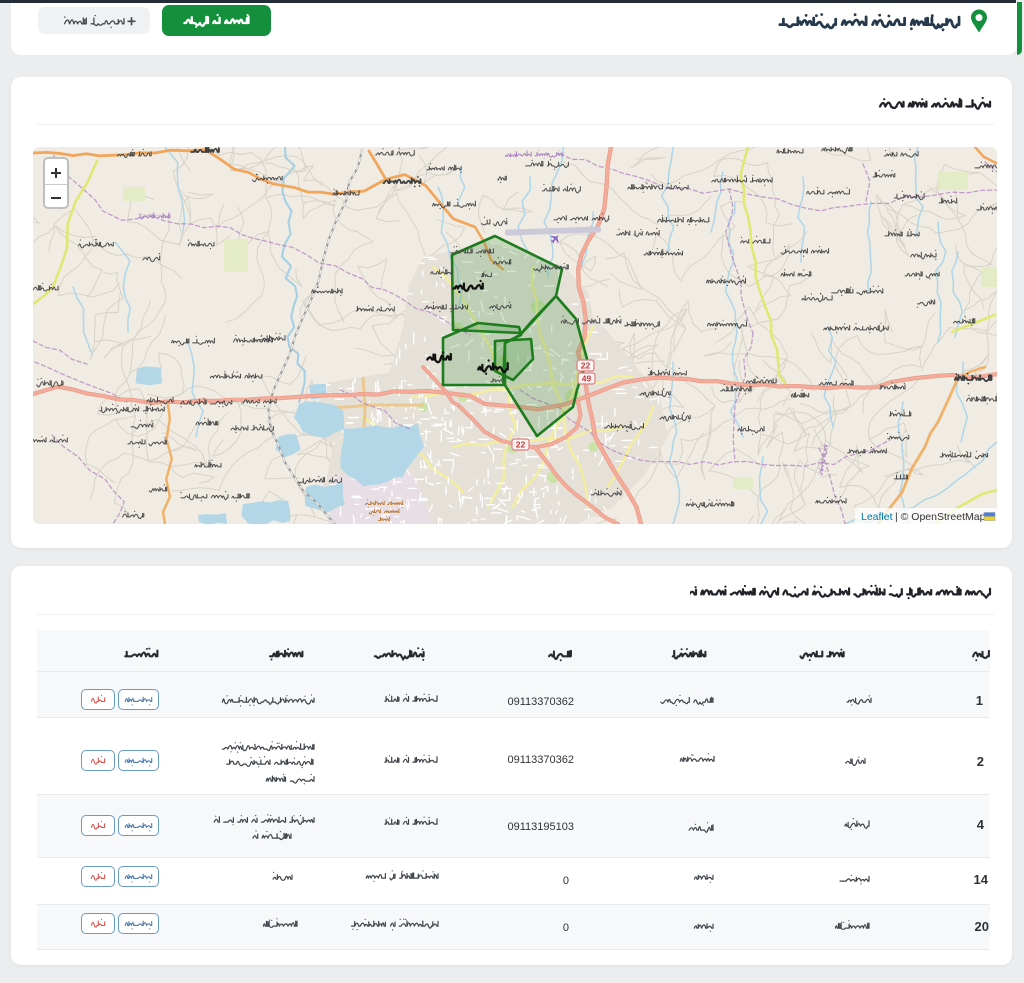  What do you see at coordinates (981, 879) in the screenshot?
I see `svg-text: 14` at bounding box center [981, 879].